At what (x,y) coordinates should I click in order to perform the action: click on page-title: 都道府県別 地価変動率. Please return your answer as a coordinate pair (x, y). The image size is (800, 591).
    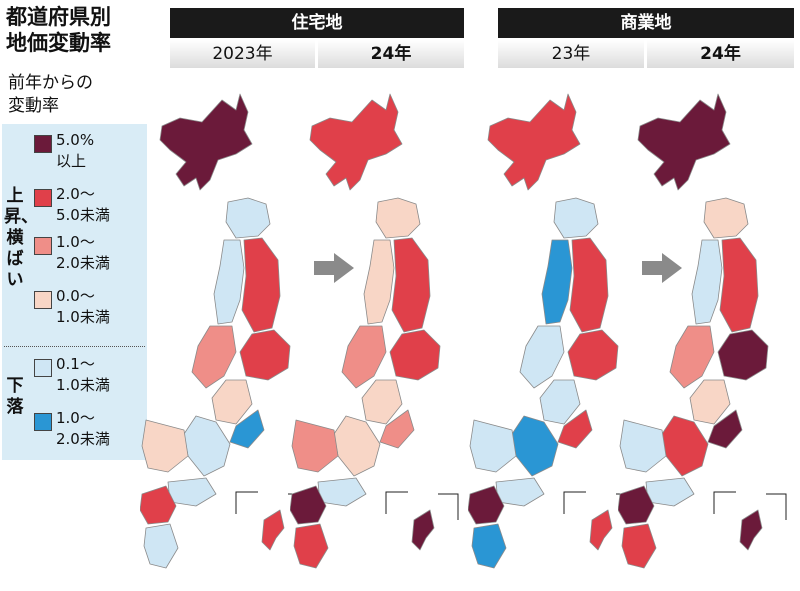
    Looking at the image, I should click on (86, 30).